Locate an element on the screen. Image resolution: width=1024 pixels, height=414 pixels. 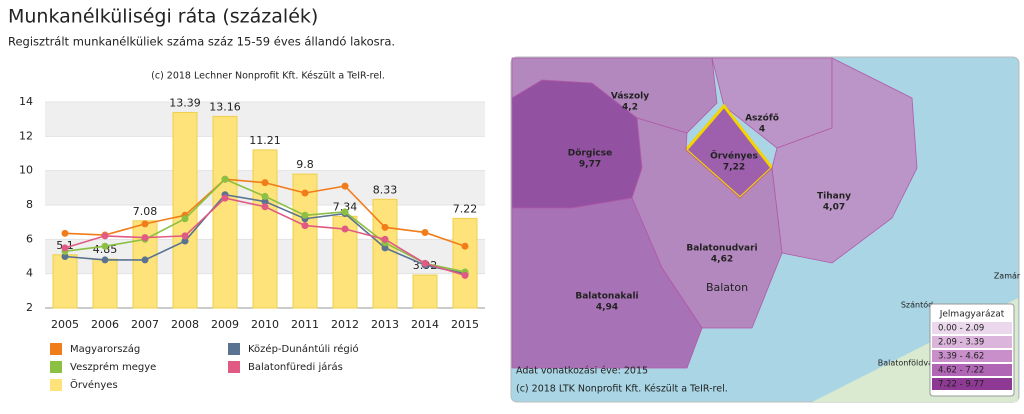
region-value: 4,07 is located at coordinates (834, 208).